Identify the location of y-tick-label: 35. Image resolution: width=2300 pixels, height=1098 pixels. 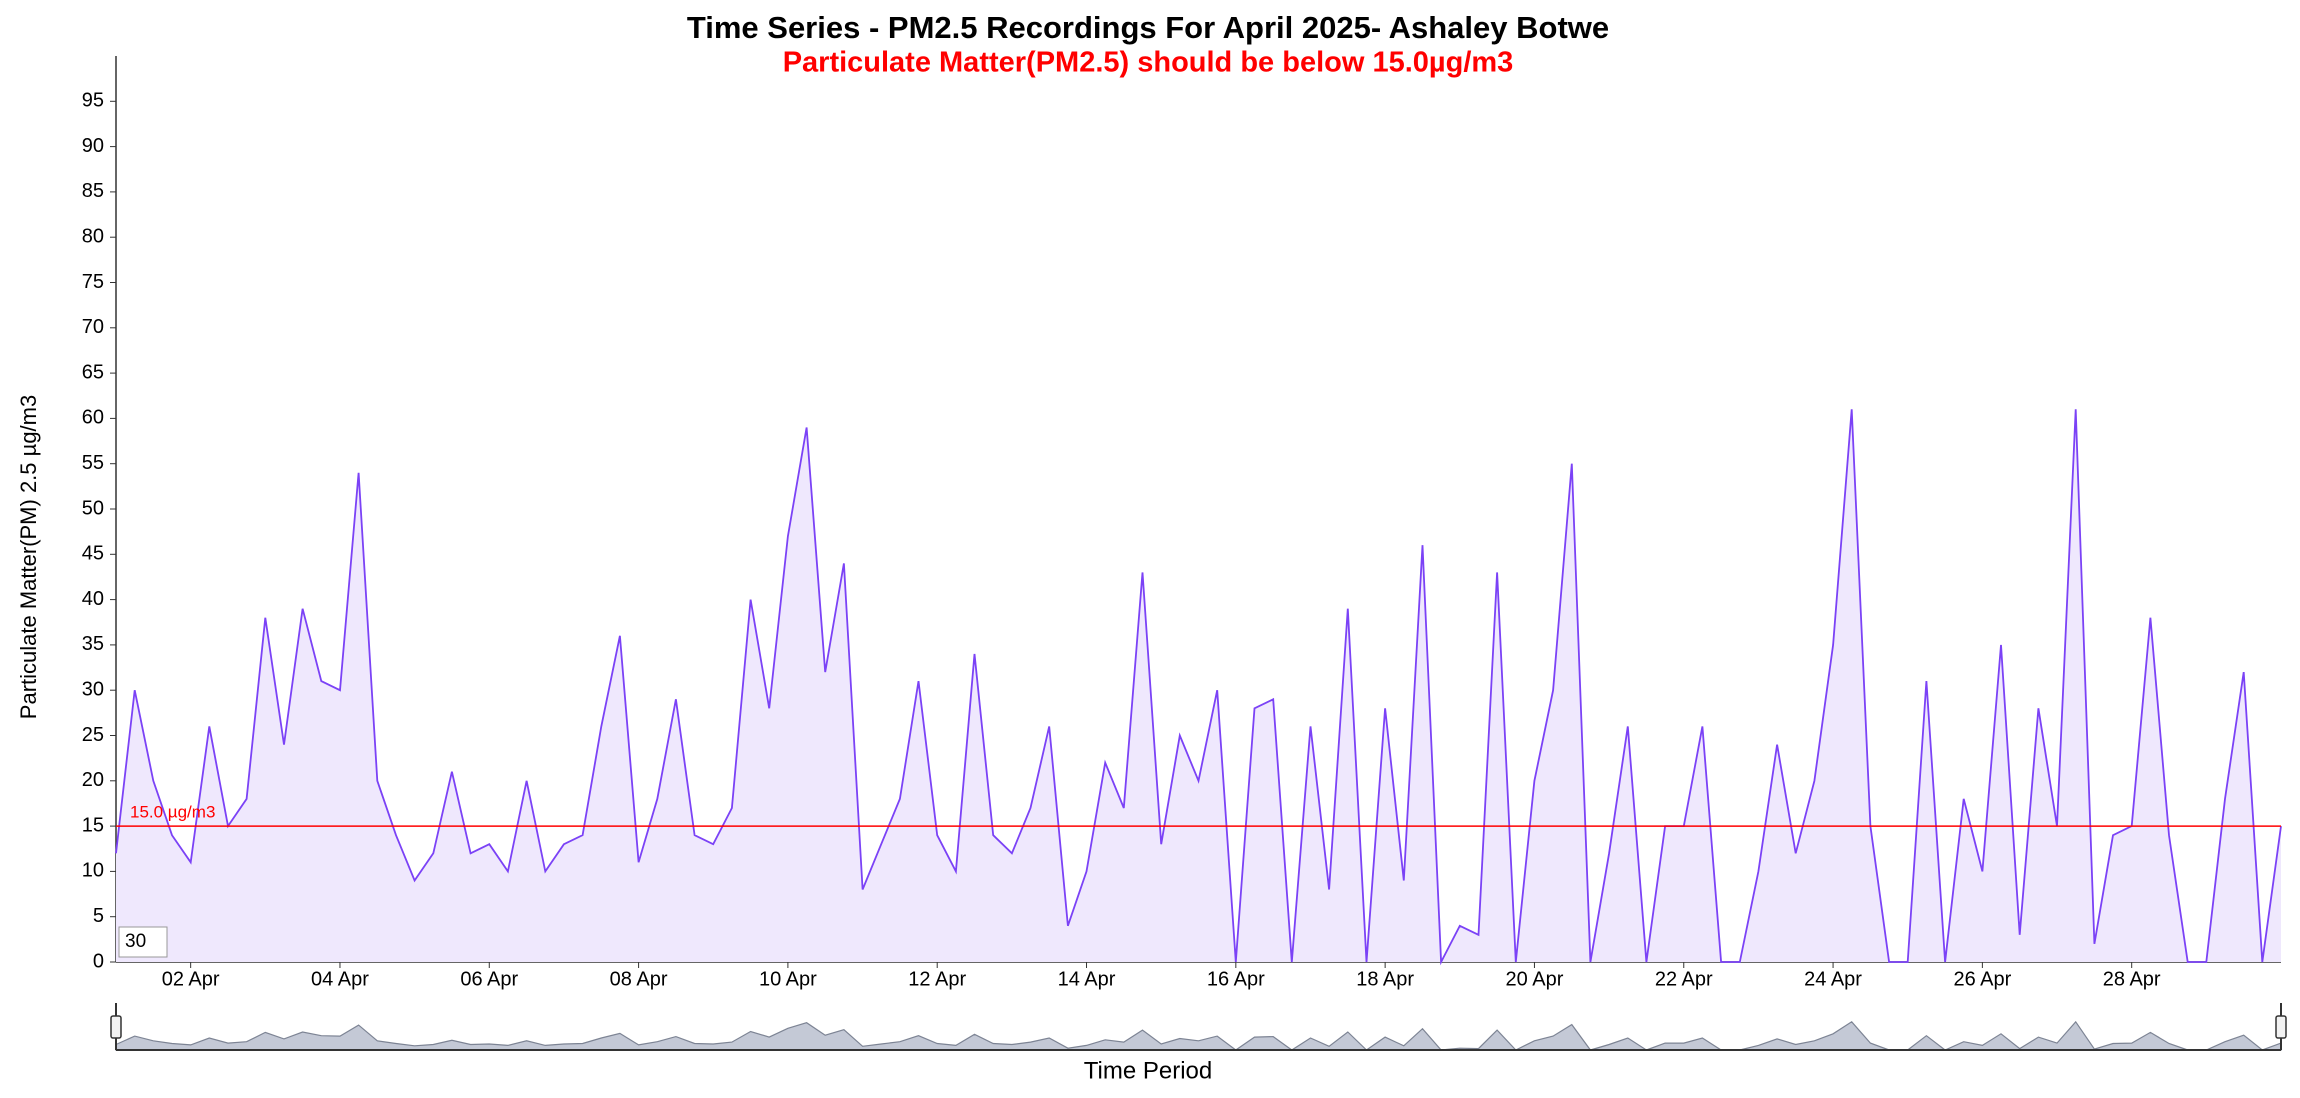
(93, 644).